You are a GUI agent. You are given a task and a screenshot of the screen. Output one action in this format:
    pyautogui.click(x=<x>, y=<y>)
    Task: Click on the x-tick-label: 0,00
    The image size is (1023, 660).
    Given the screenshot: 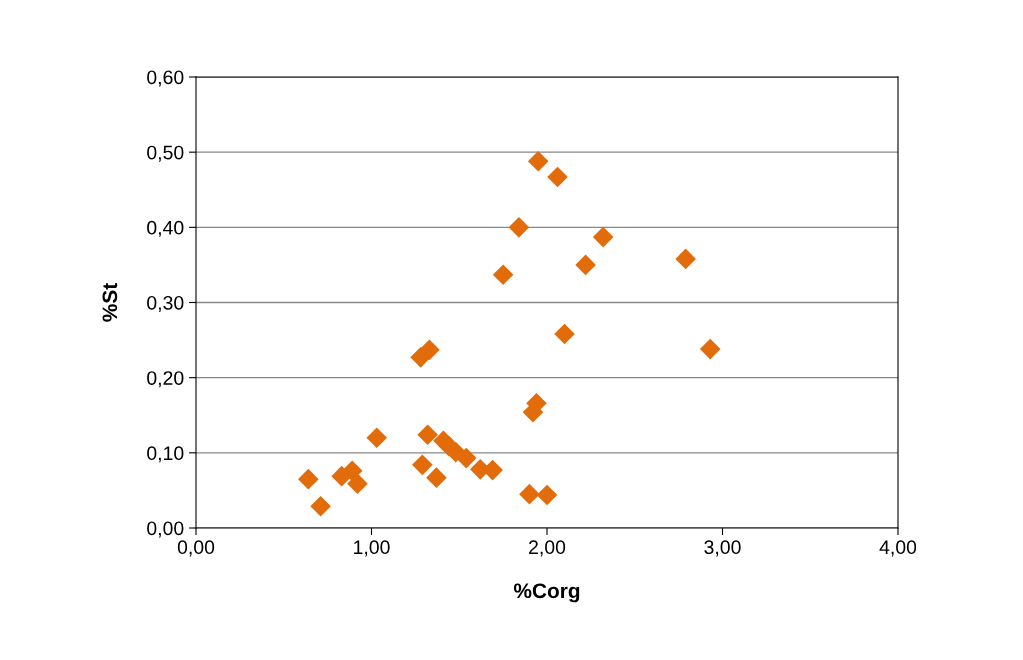 What is the action you would take?
    pyautogui.click(x=196, y=548)
    